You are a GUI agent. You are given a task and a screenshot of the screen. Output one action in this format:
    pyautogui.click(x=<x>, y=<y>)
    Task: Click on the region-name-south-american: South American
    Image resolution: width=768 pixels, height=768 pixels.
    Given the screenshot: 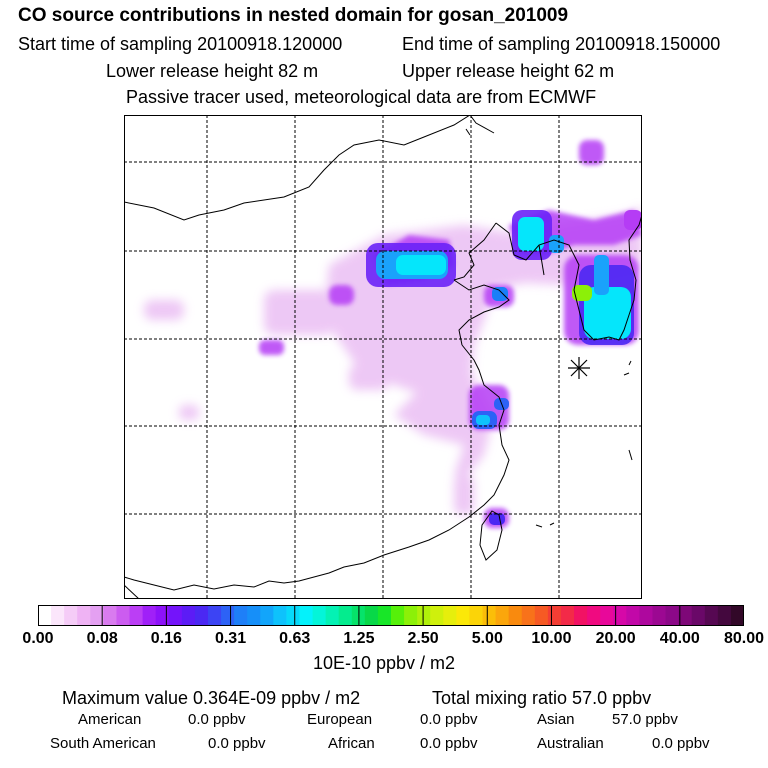 What is the action you would take?
    pyautogui.click(x=103, y=743)
    